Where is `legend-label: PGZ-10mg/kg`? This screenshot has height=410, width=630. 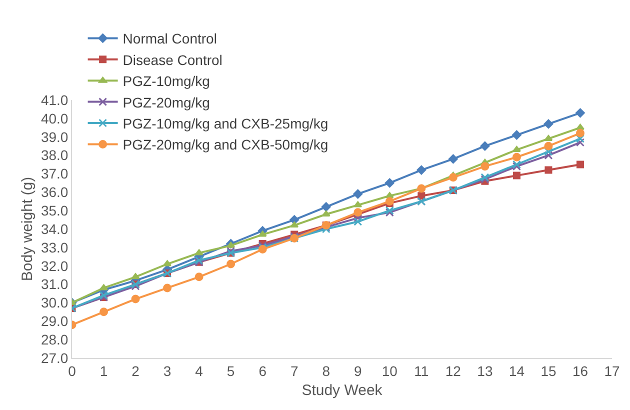 legend-label: PGZ-10mg/kg is located at coordinates (166, 81).